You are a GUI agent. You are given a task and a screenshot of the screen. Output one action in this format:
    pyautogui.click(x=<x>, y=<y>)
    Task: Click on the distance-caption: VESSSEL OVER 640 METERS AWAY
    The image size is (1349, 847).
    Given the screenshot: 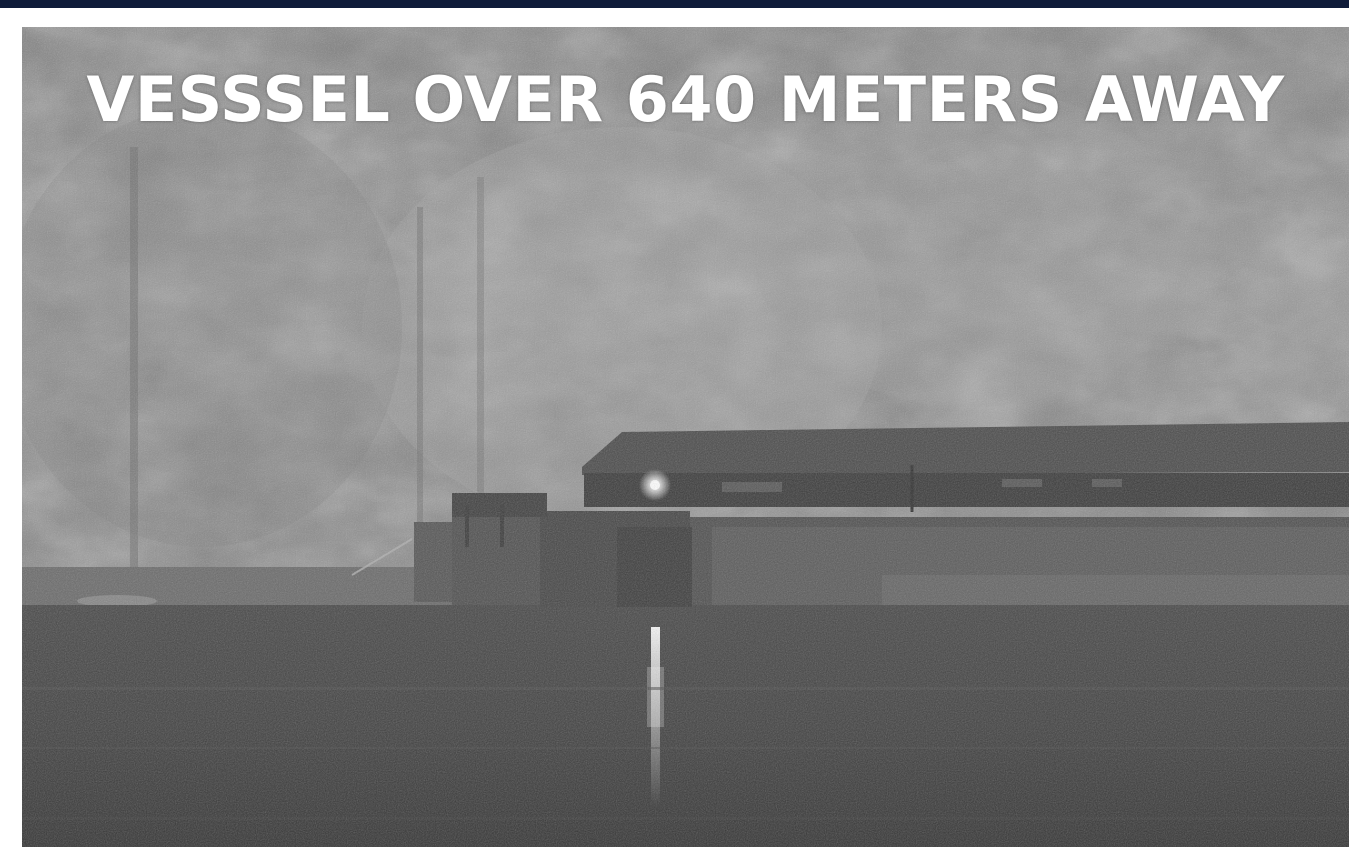 What is the action you would take?
    pyautogui.click(x=685, y=99)
    